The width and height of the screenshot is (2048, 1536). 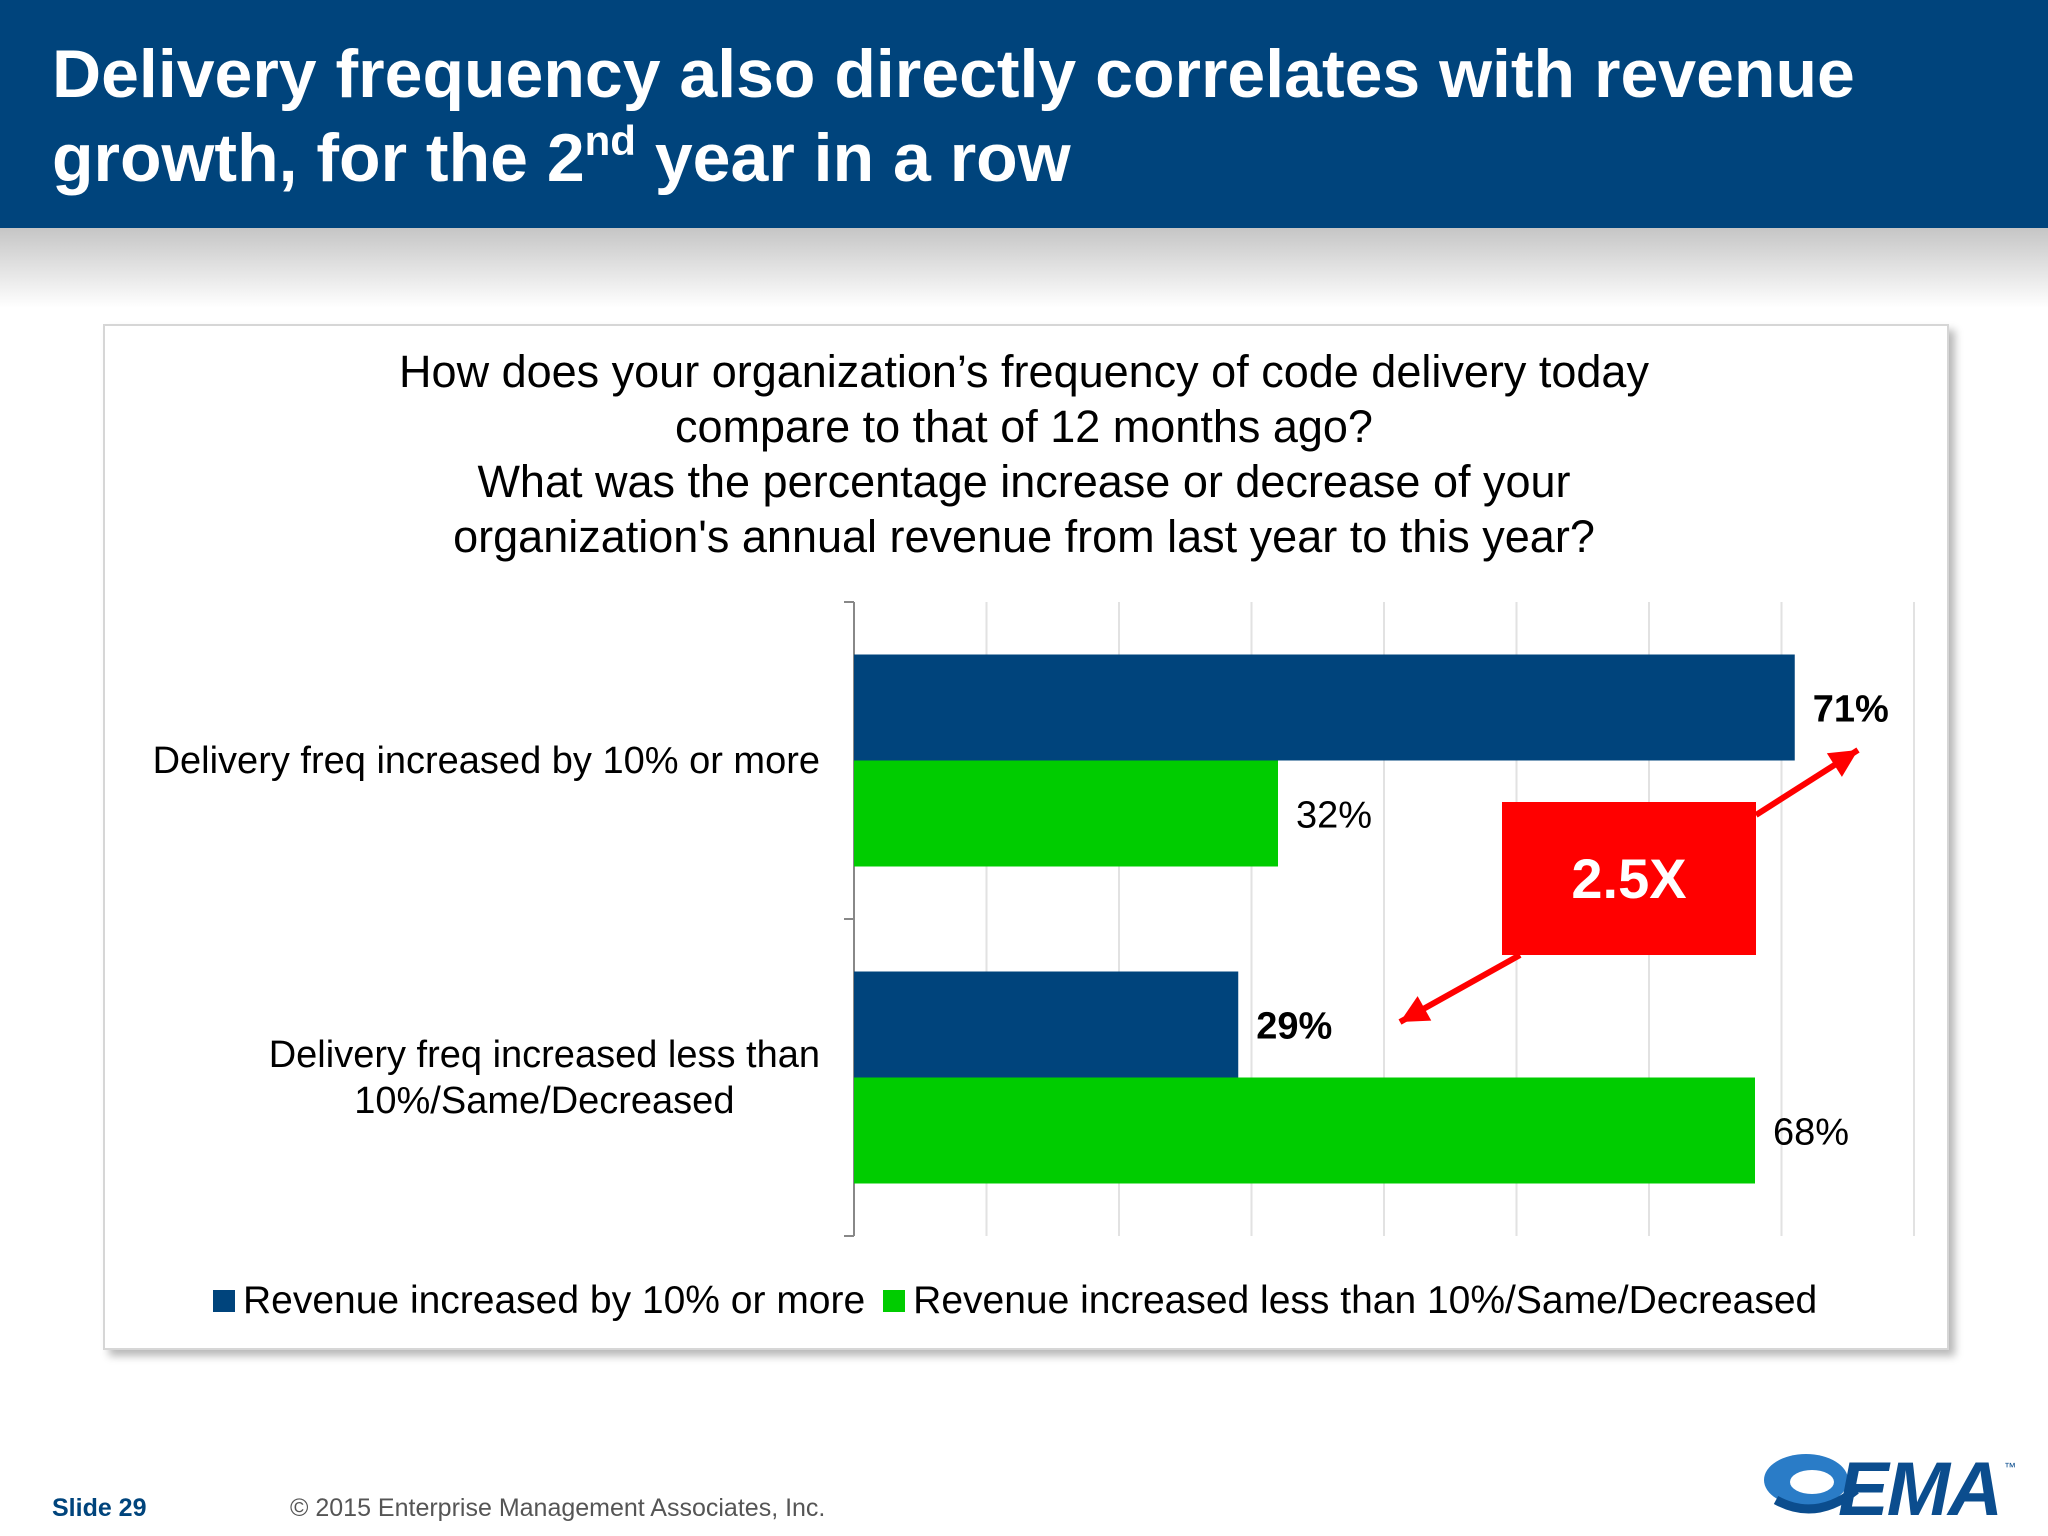 I want to click on data-label: 32%, so click(x=1334, y=816).